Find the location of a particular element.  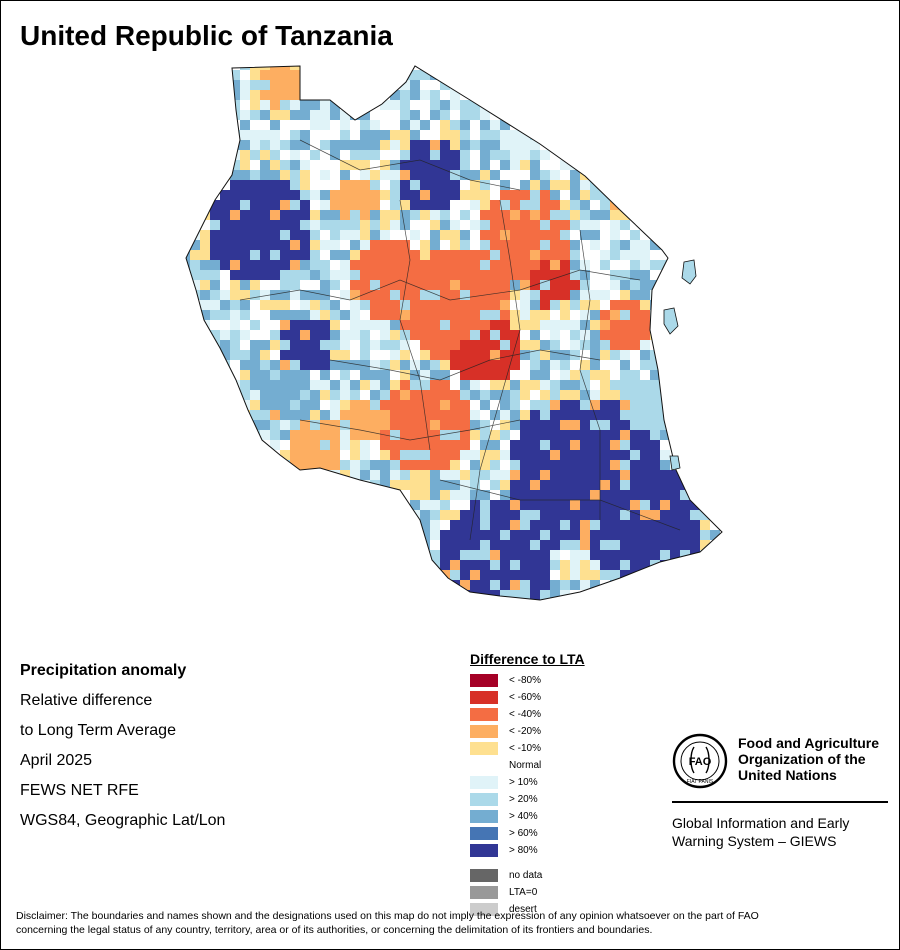

legend-class-label: < -80% is located at coordinates (525, 680).